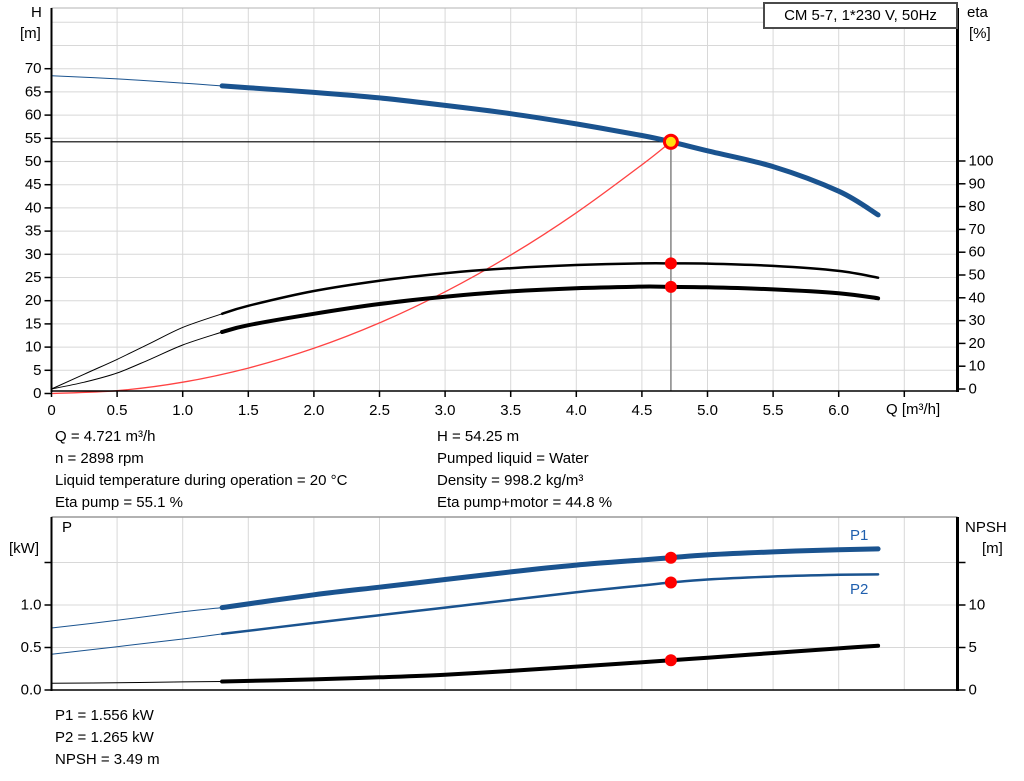  I want to click on speed-value: n = 2898 rpm, so click(99, 458).